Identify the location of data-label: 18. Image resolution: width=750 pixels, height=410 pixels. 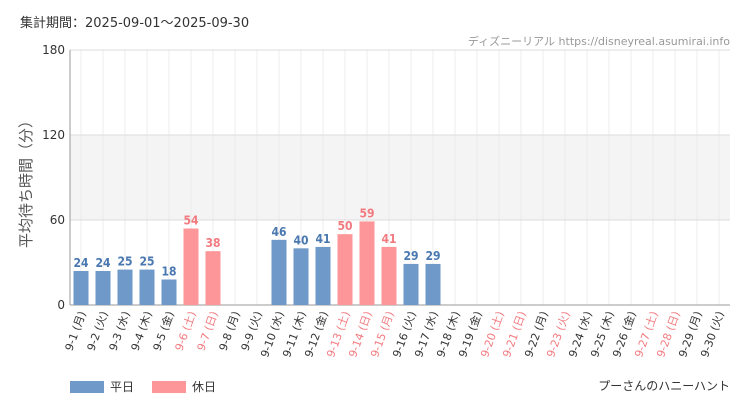
(168, 272).